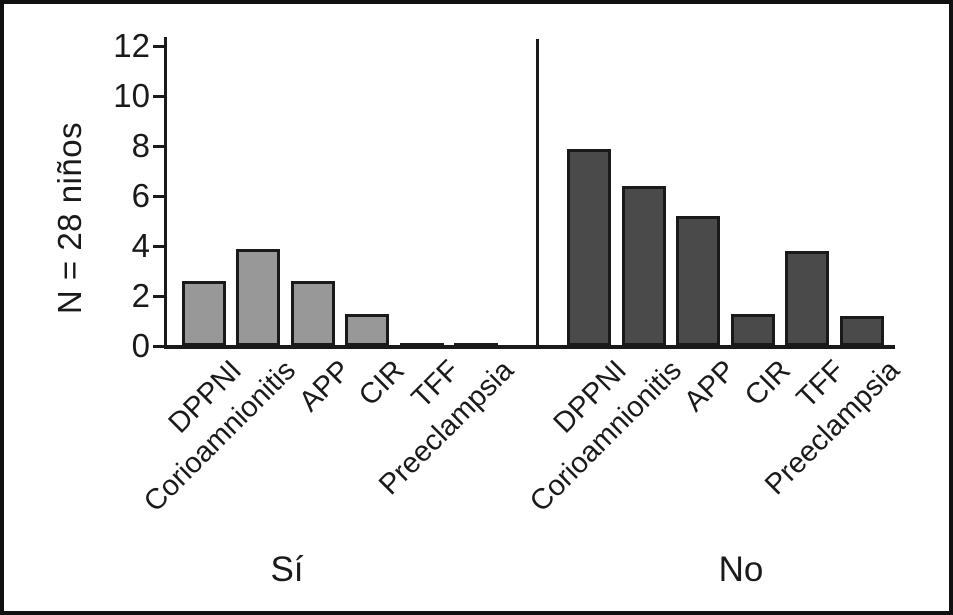 This screenshot has width=953, height=615. What do you see at coordinates (698, 281) in the screenshot?
I see `bar-no-app` at bounding box center [698, 281].